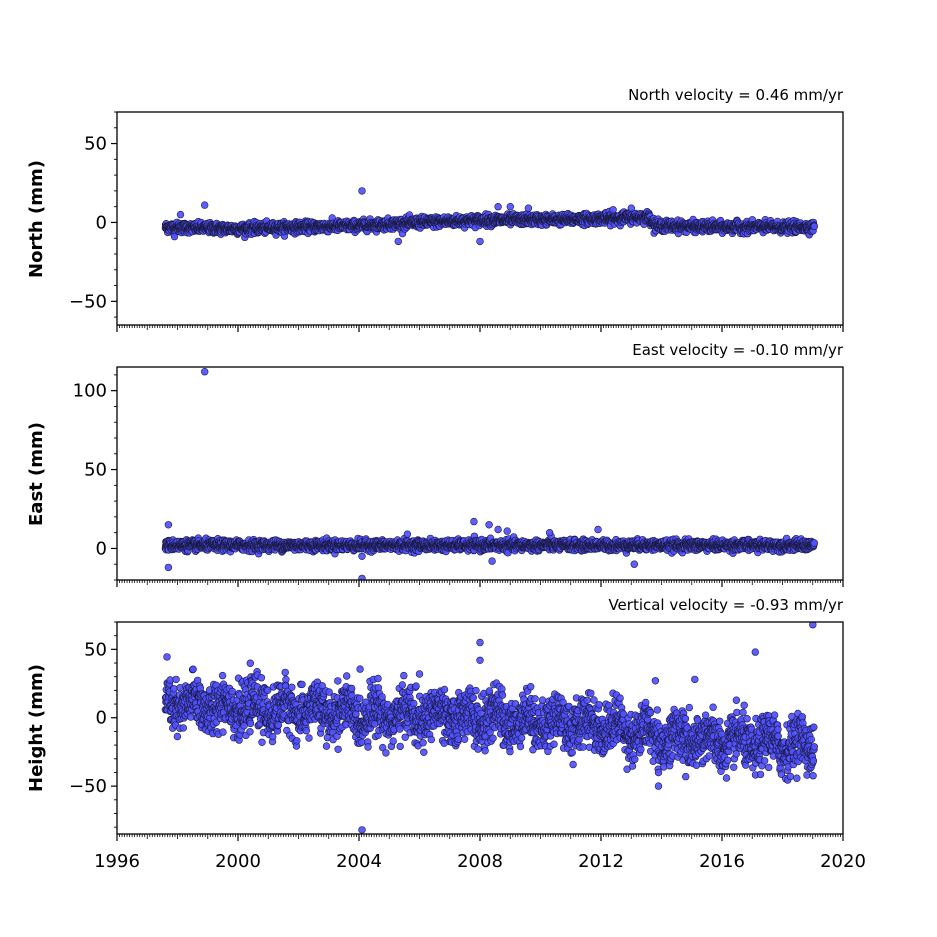  Describe the element at coordinates (36, 219) in the screenshot. I see `north-y-axis-label: North (mm)` at that location.